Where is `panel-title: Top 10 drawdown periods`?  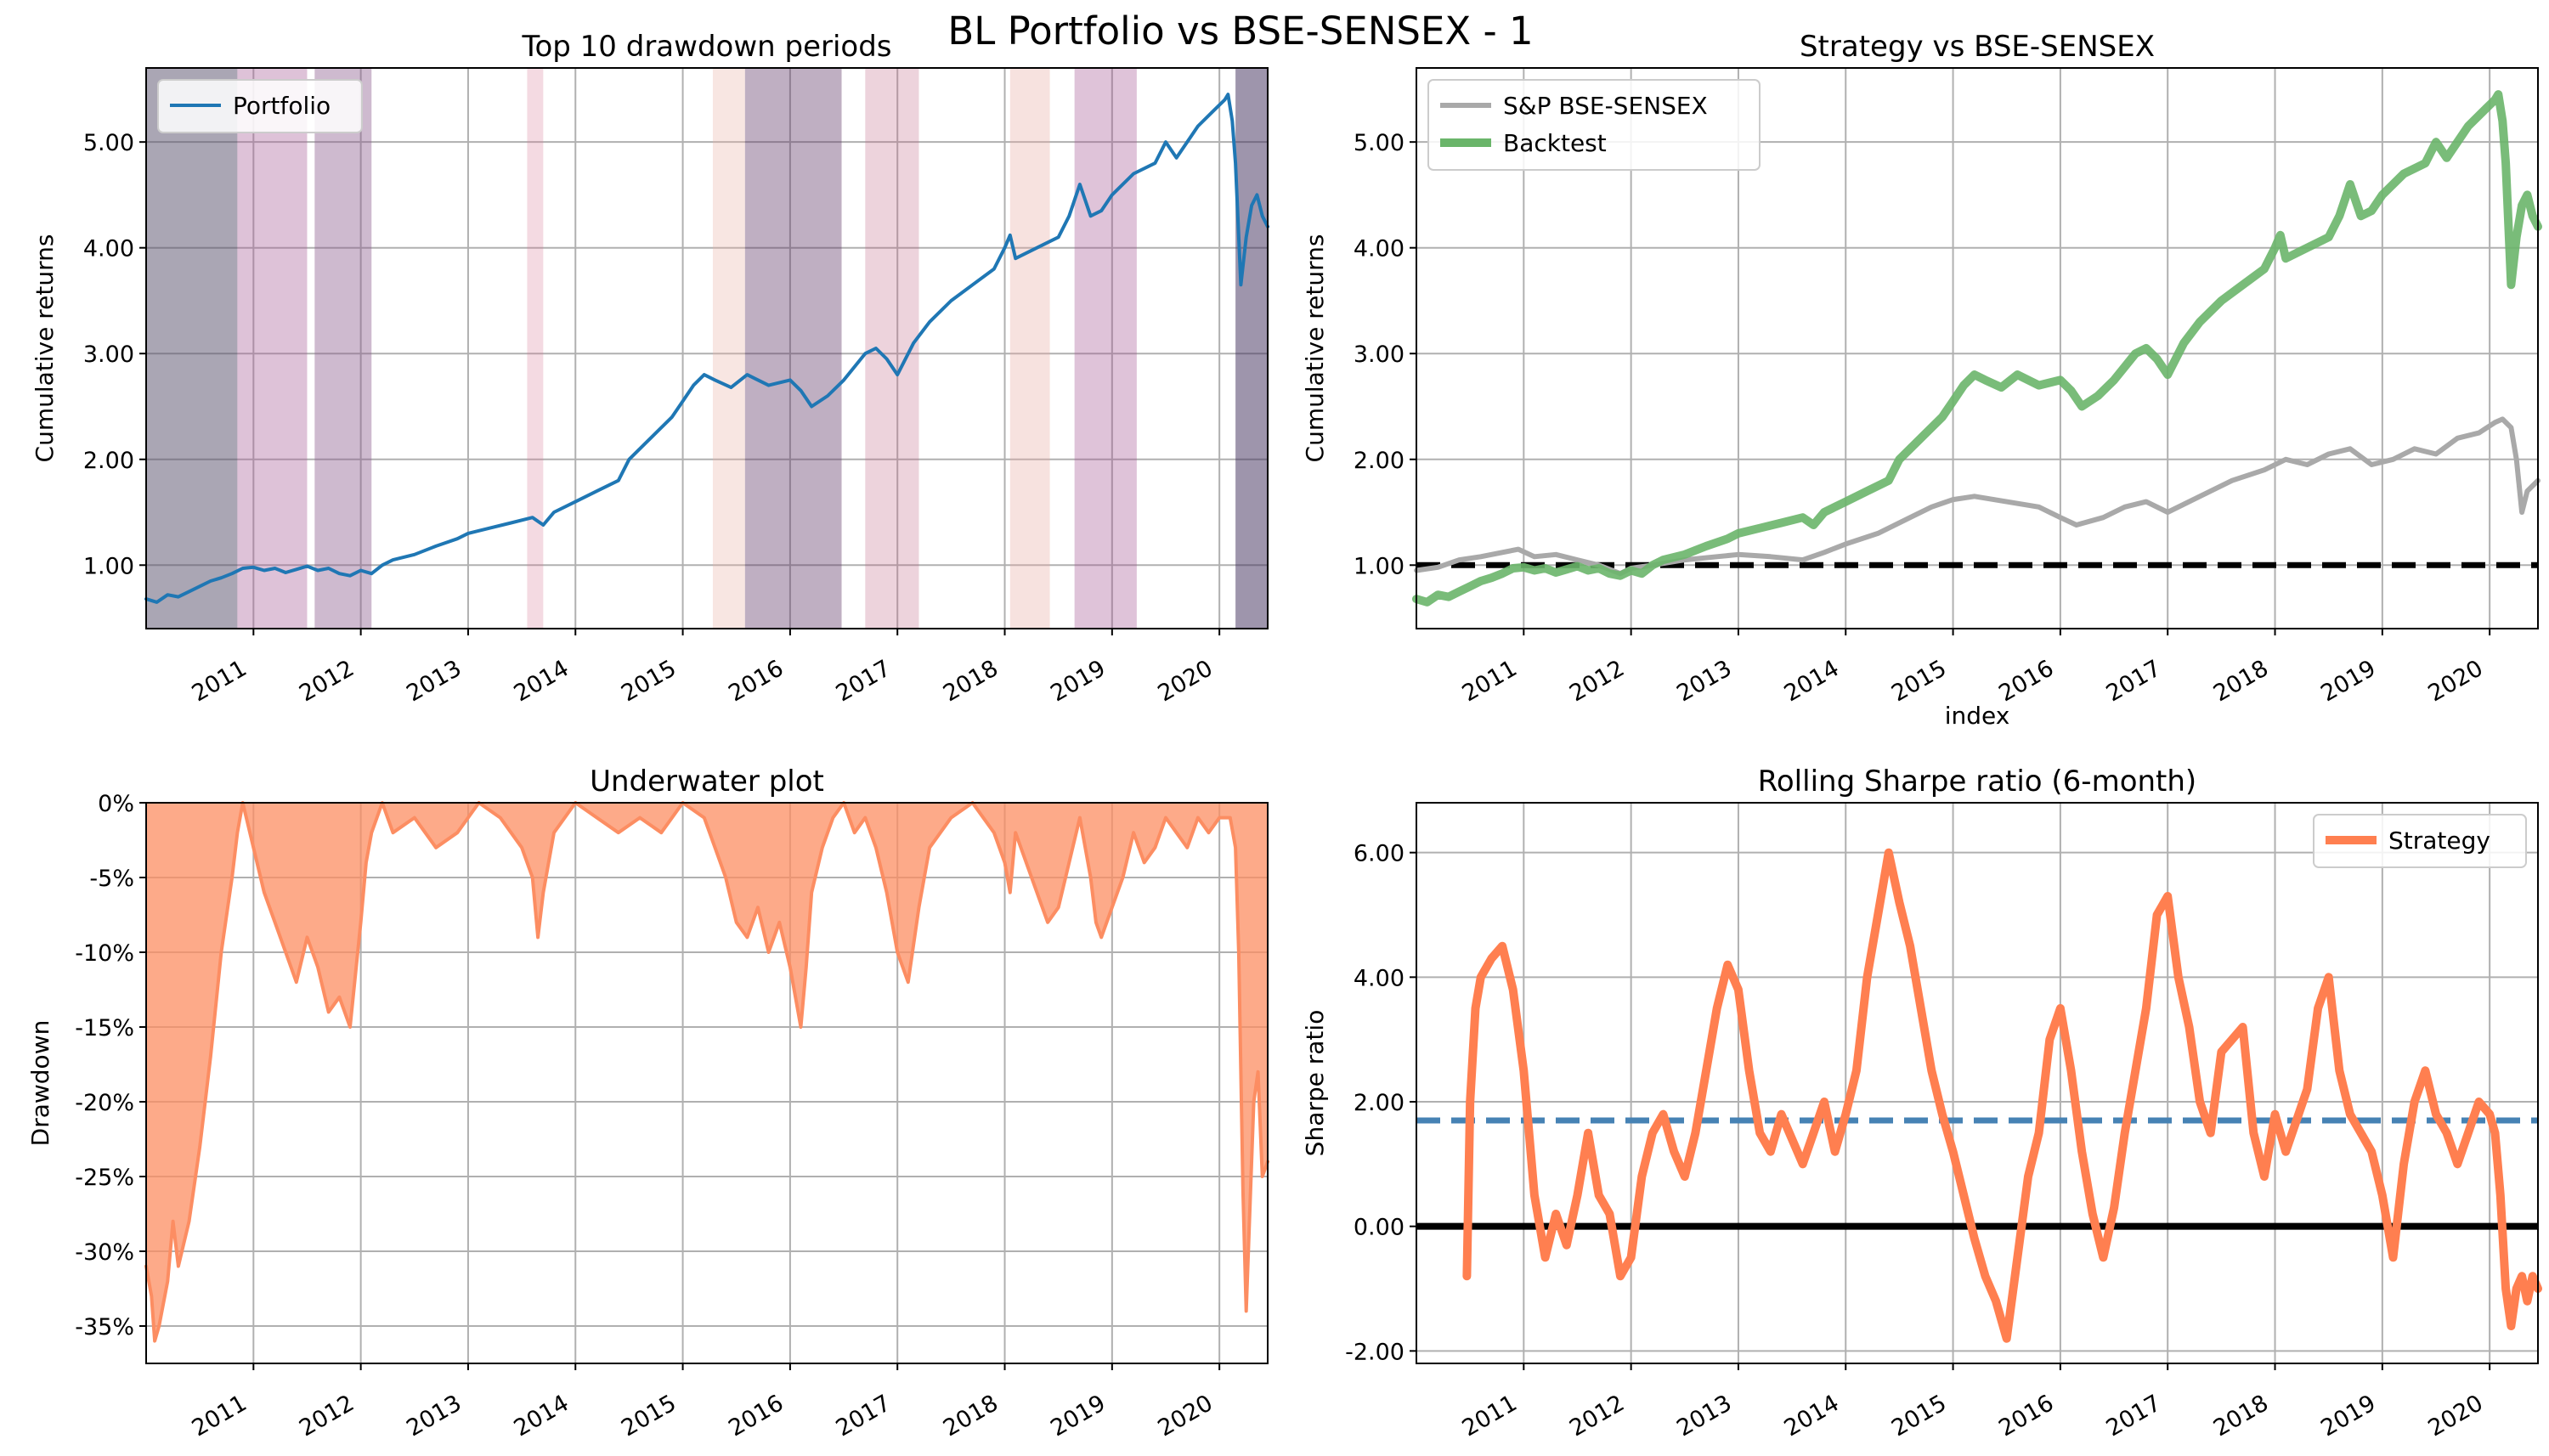
panel-title: Top 10 drawdown periods is located at coordinates (706, 47).